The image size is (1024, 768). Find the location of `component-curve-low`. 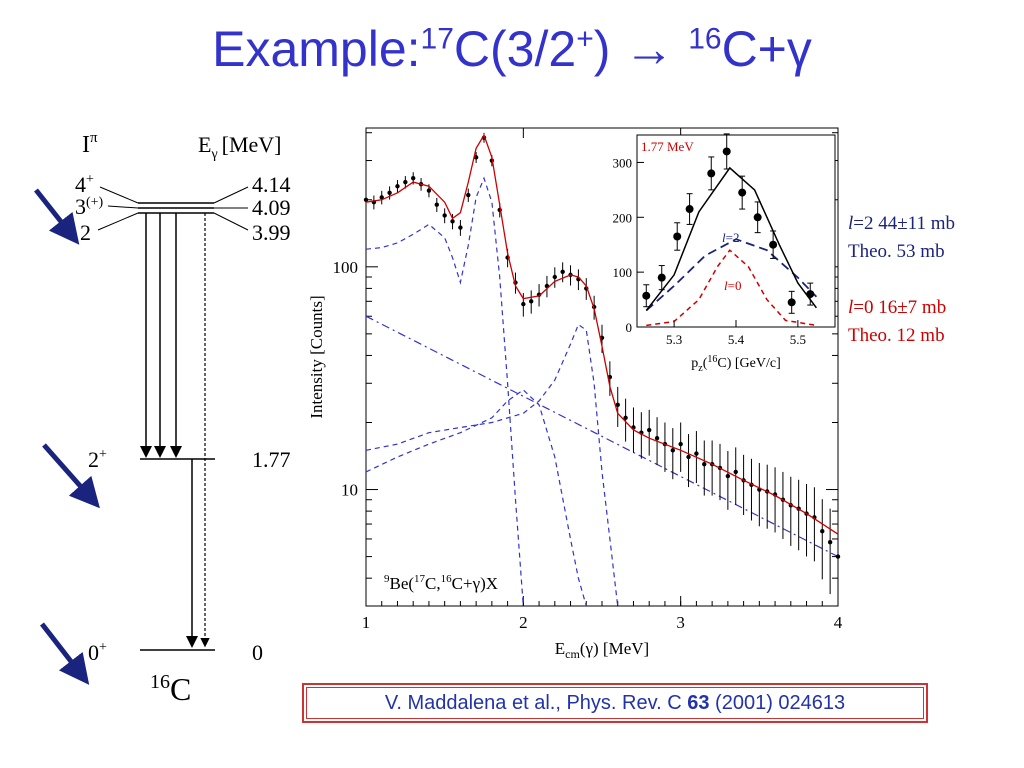

component-curve-low is located at coordinates (444, 391).